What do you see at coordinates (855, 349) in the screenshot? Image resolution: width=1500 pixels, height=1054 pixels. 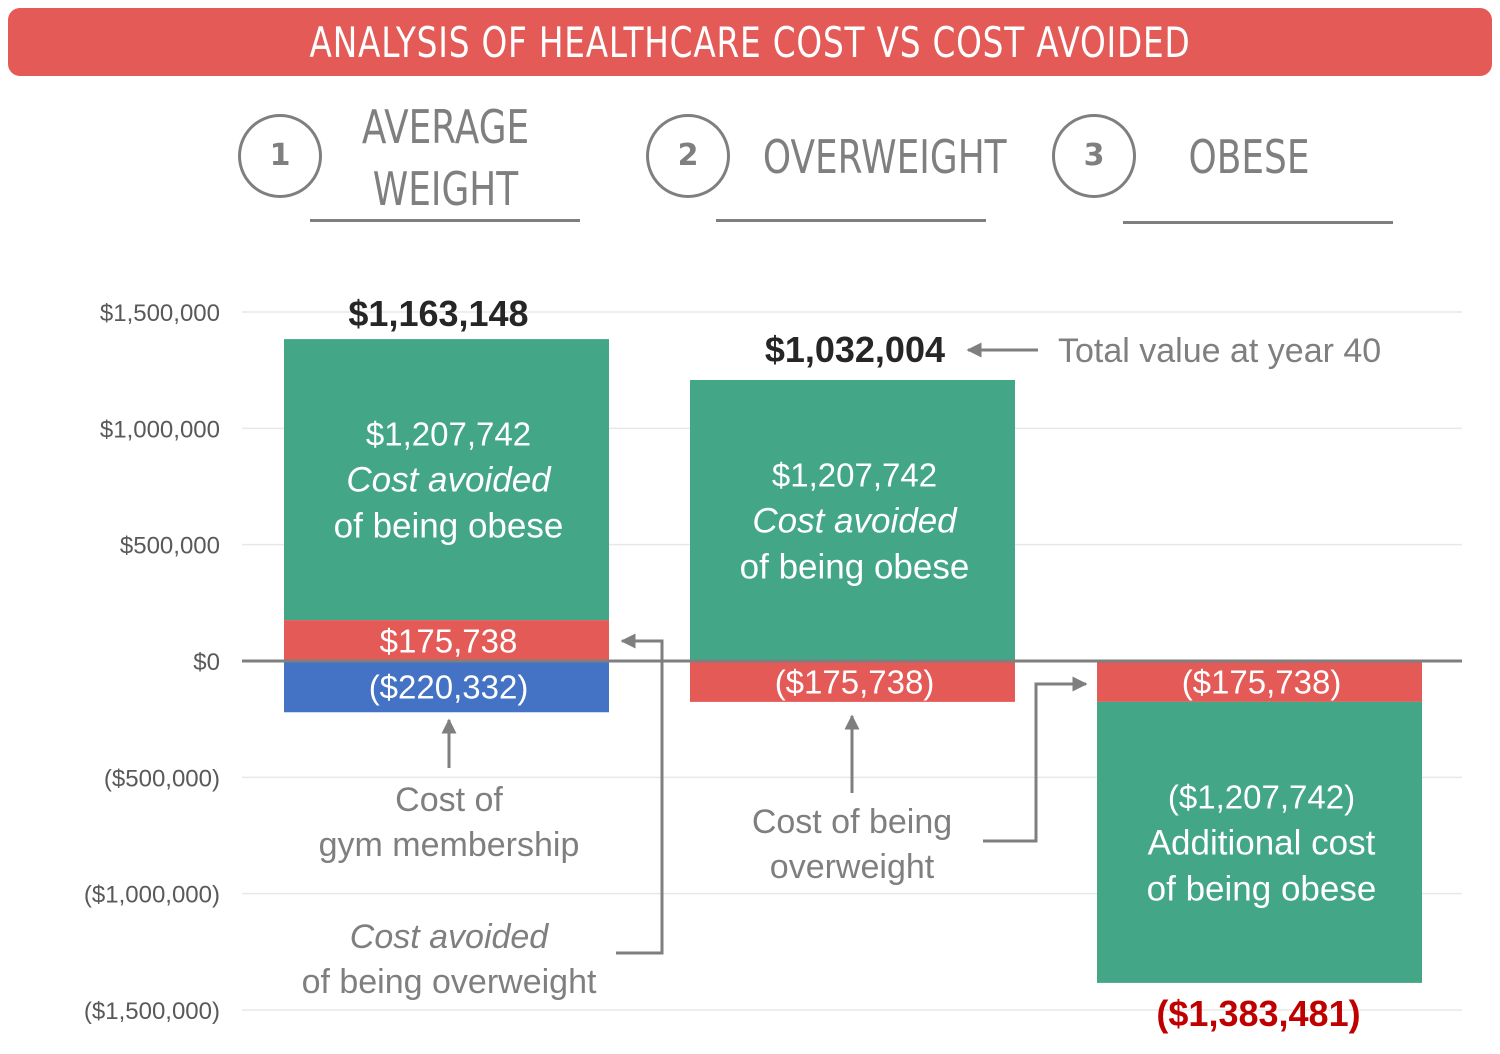 I see `total-label: $1,032,004` at bounding box center [855, 349].